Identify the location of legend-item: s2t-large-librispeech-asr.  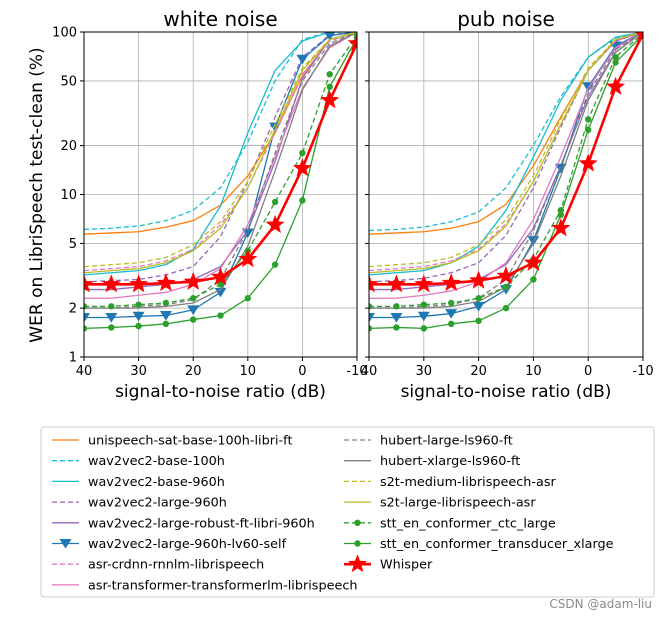
(440, 503).